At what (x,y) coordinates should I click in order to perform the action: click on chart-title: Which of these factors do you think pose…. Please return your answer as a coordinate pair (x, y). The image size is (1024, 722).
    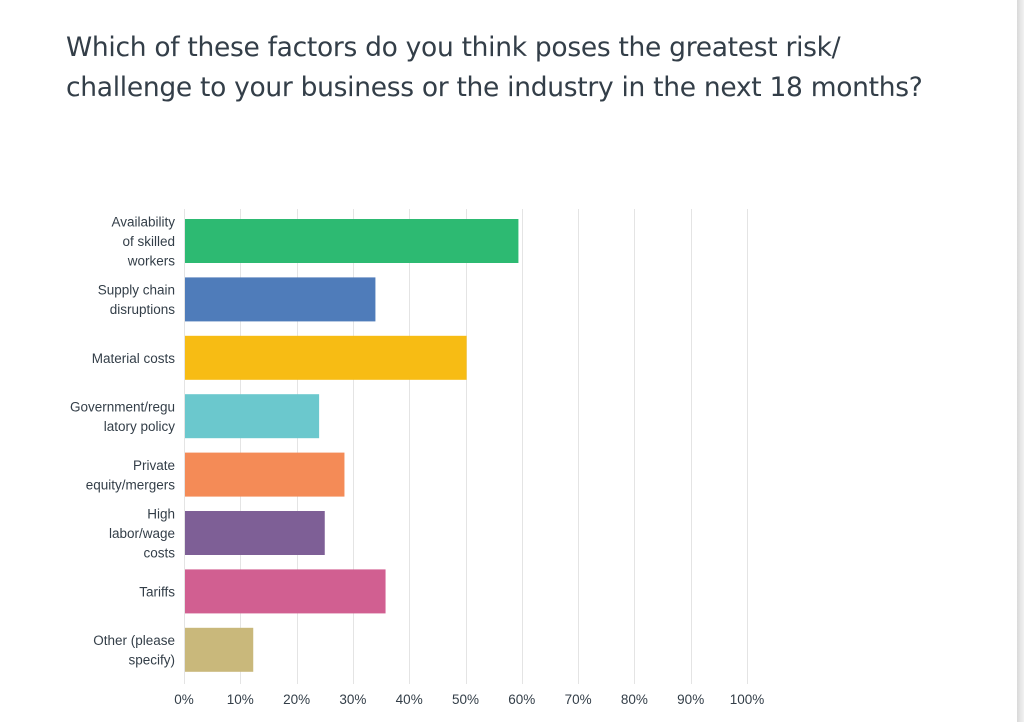
    Looking at the image, I should click on (516, 68).